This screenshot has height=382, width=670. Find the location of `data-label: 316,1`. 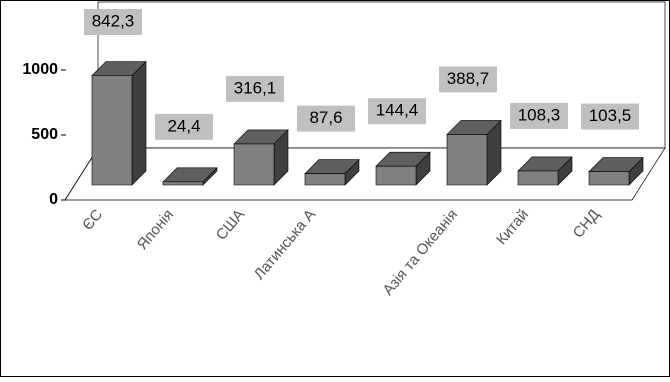

data-label: 316,1 is located at coordinates (255, 87).